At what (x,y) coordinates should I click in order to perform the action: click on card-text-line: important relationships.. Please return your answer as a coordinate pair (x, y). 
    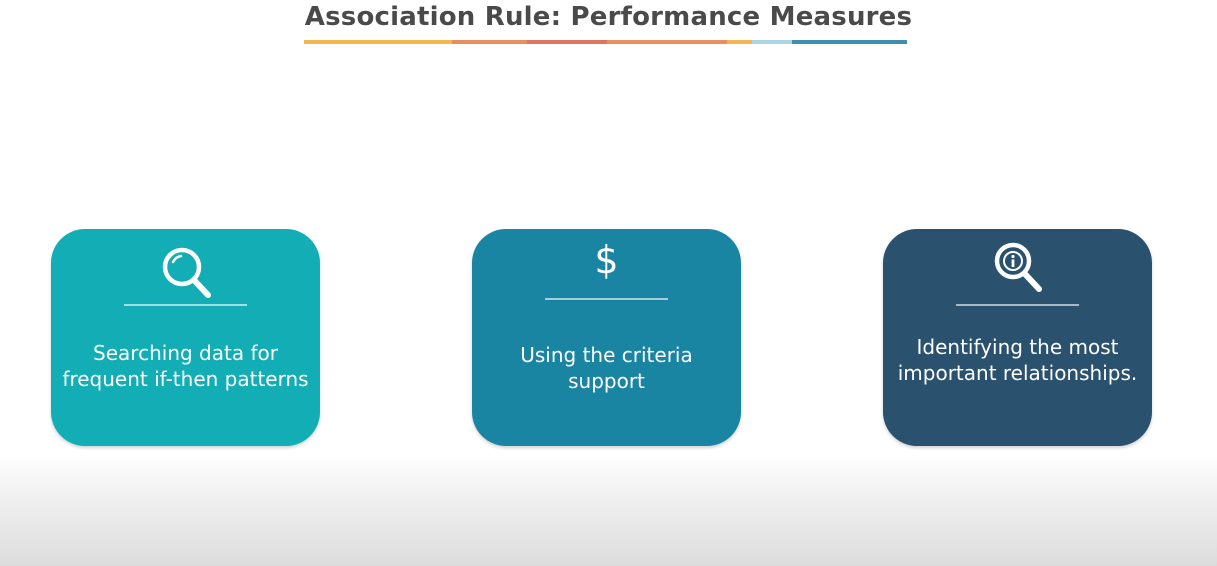
    Looking at the image, I should click on (1017, 373).